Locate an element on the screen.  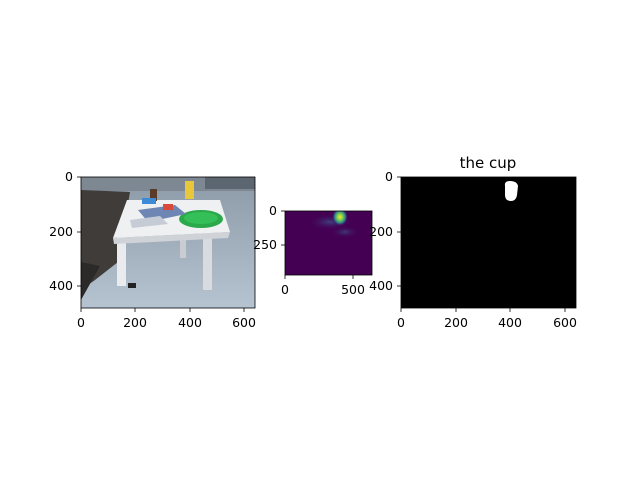
mask-title: the cup is located at coordinates (488, 163).